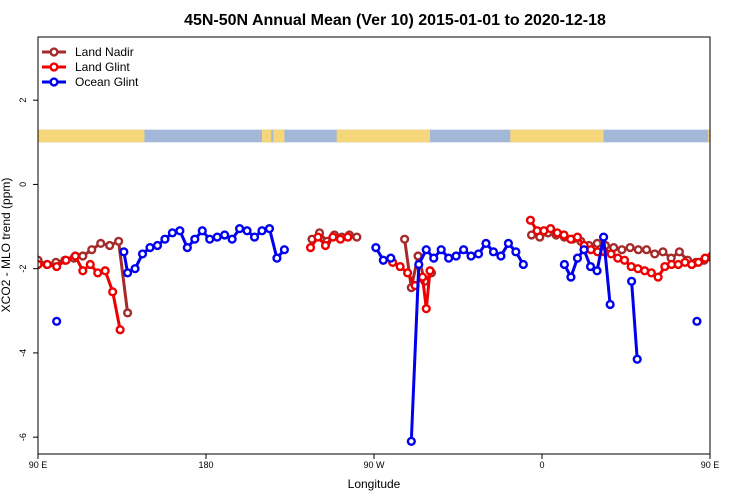 The width and height of the screenshot is (750, 500). What do you see at coordinates (23, 437) in the screenshot?
I see `y-tick-label: -6` at bounding box center [23, 437].